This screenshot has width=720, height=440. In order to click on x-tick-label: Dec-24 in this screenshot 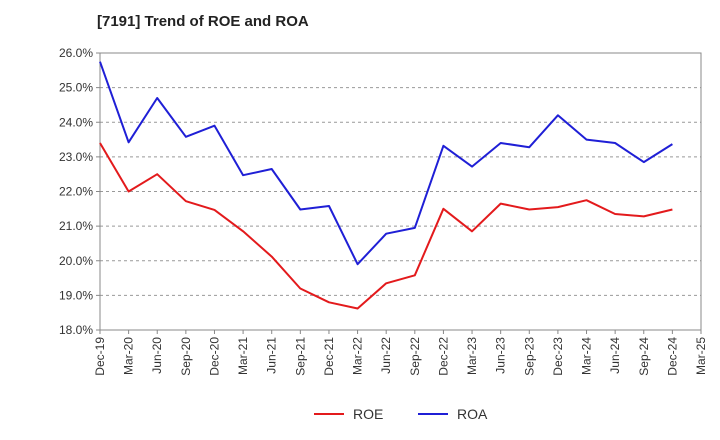, I will do `click(672, 356)`.